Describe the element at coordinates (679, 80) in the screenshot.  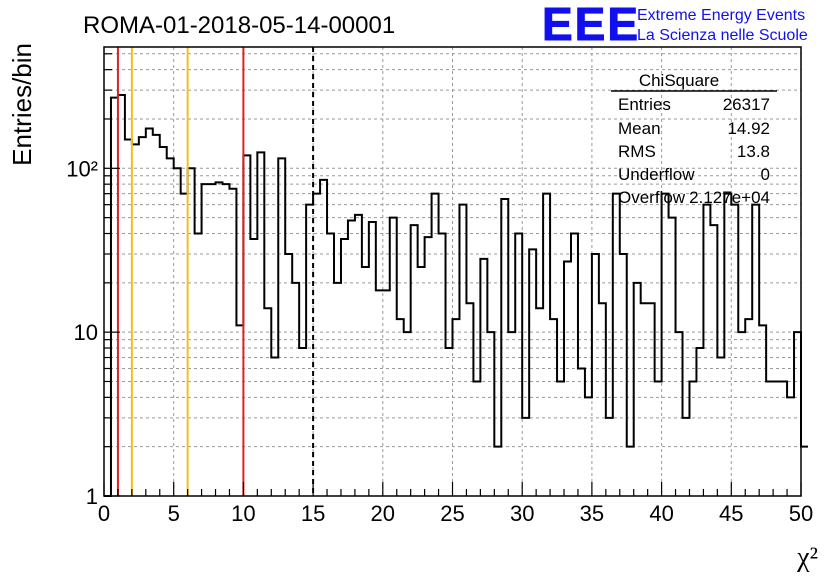
I see `stats-title: ChiSquare` at that location.